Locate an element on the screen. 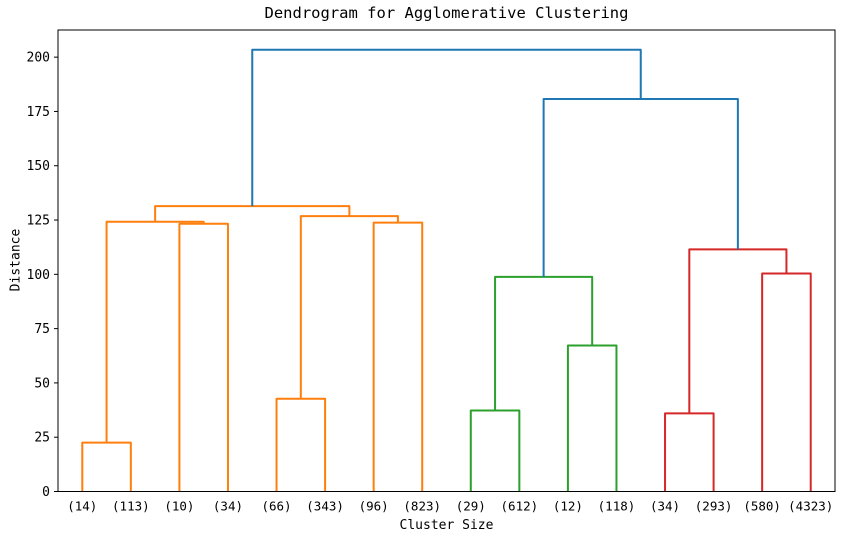 This screenshot has height=544, width=843. x-tick-label: (823) is located at coordinates (422, 506).